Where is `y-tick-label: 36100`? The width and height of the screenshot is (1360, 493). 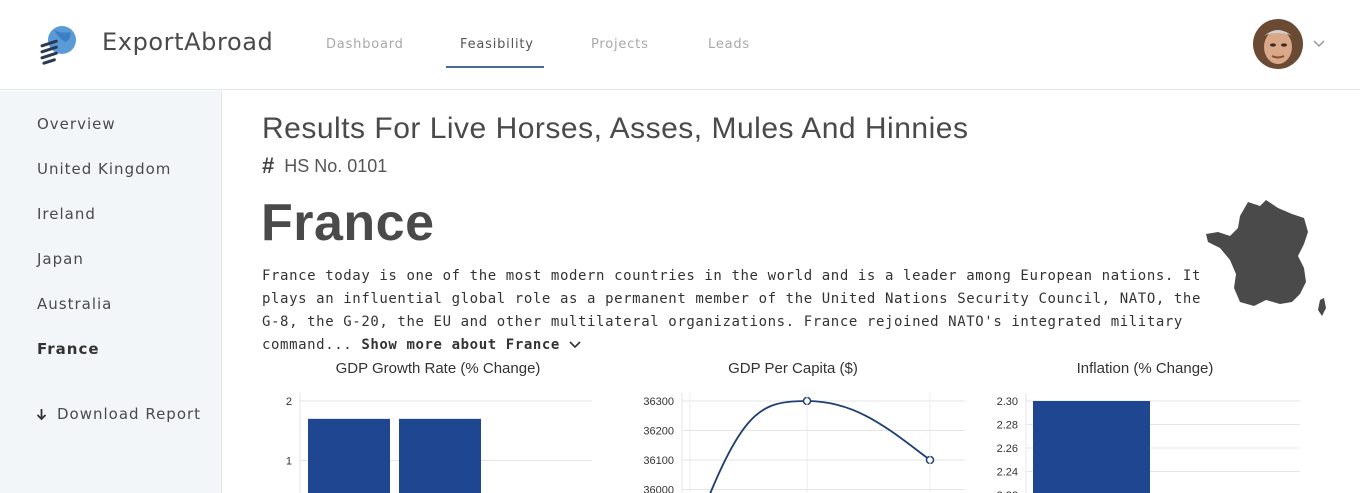
y-tick-label: 36100 is located at coordinates (658, 461).